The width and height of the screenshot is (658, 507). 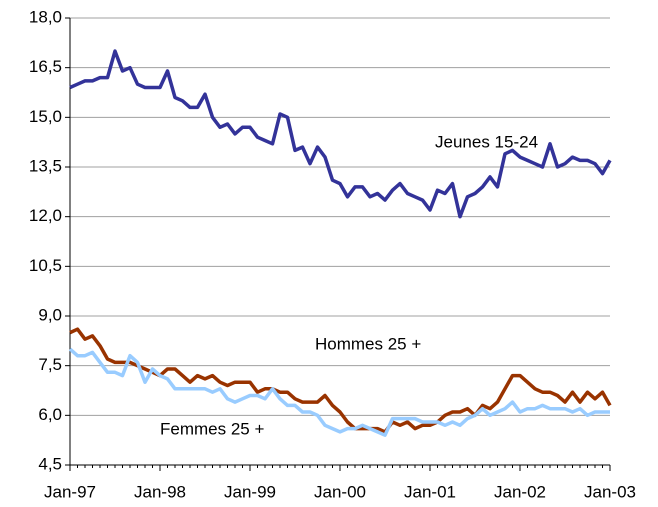 I want to click on y-tick-label: 13,5, so click(x=45, y=165).